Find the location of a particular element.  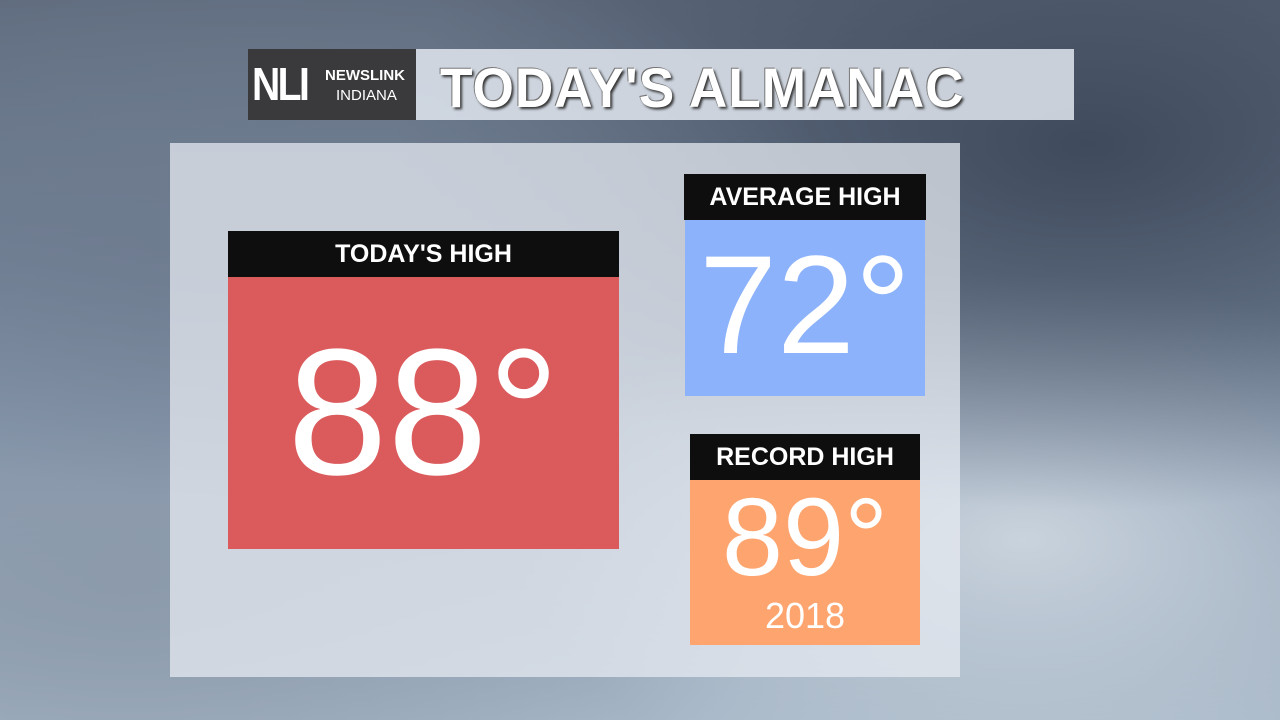

average-high-value: 72° is located at coordinates (805, 308).